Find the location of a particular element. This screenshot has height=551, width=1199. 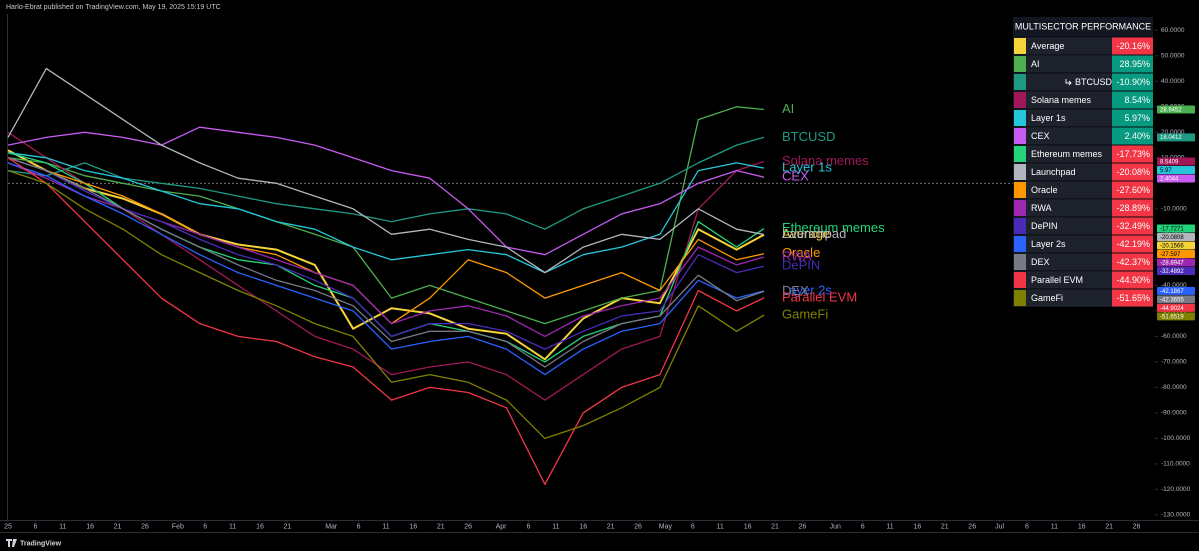

table-name: Ethereum memes is located at coordinates (1067, 154).